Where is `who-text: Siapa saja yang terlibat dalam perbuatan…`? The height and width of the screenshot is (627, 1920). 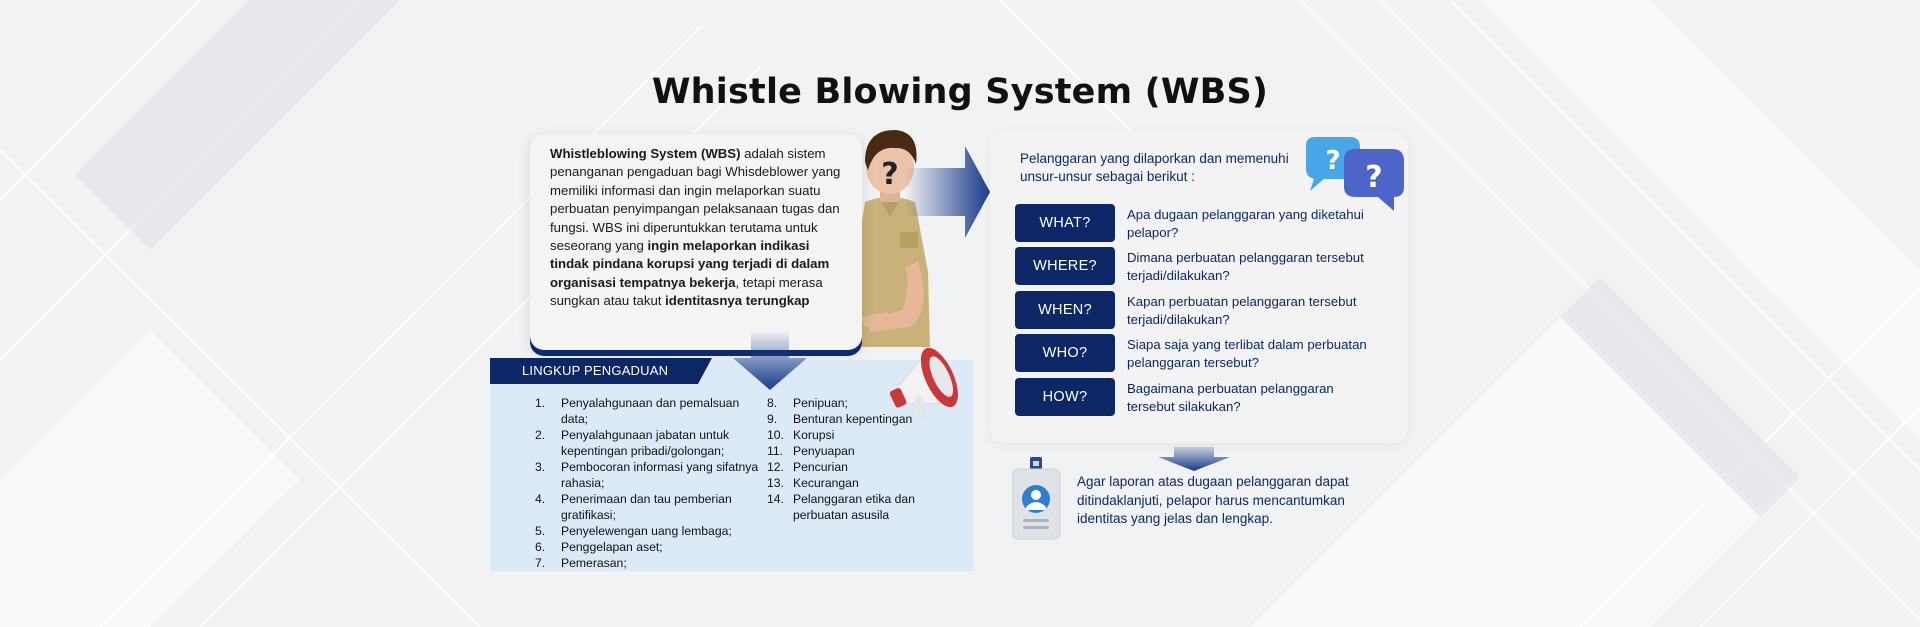
who-text: Siapa saja yang terlibat dalam perbuatan… is located at coordinates (1247, 353).